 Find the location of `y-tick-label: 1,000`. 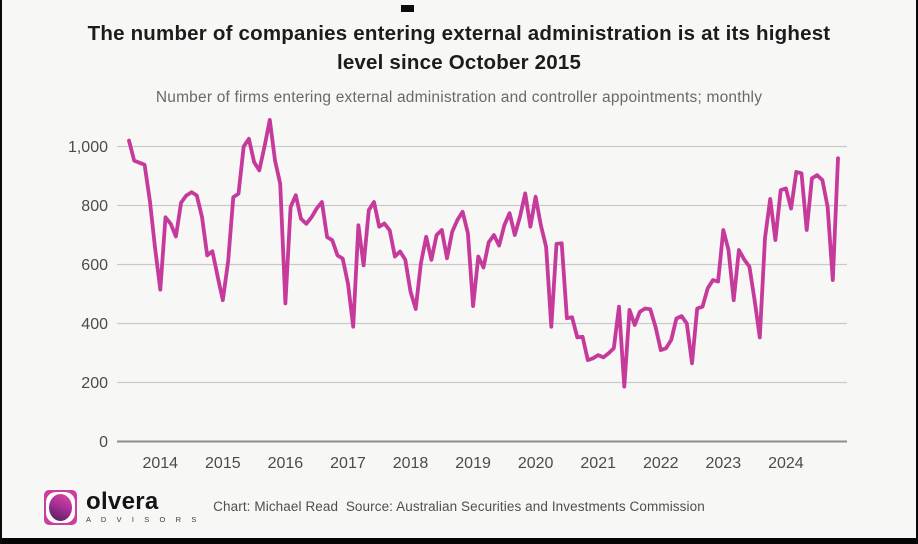

y-tick-label: 1,000 is located at coordinates (88, 147).